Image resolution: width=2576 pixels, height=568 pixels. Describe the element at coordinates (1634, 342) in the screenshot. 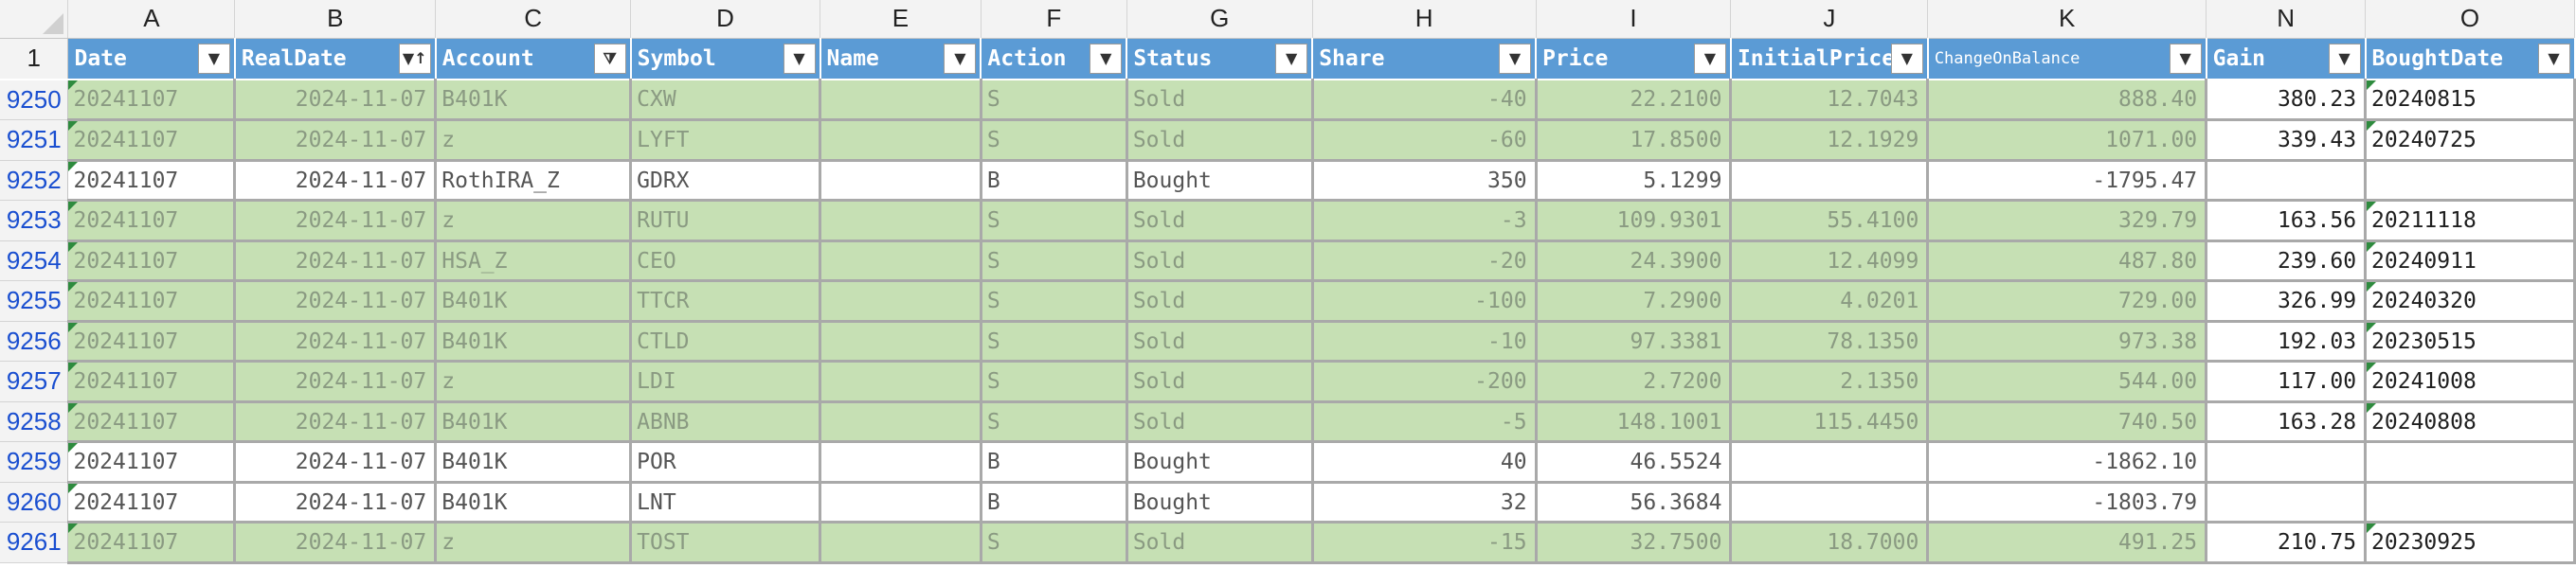

I see `cell-price: 97.3381` at that location.